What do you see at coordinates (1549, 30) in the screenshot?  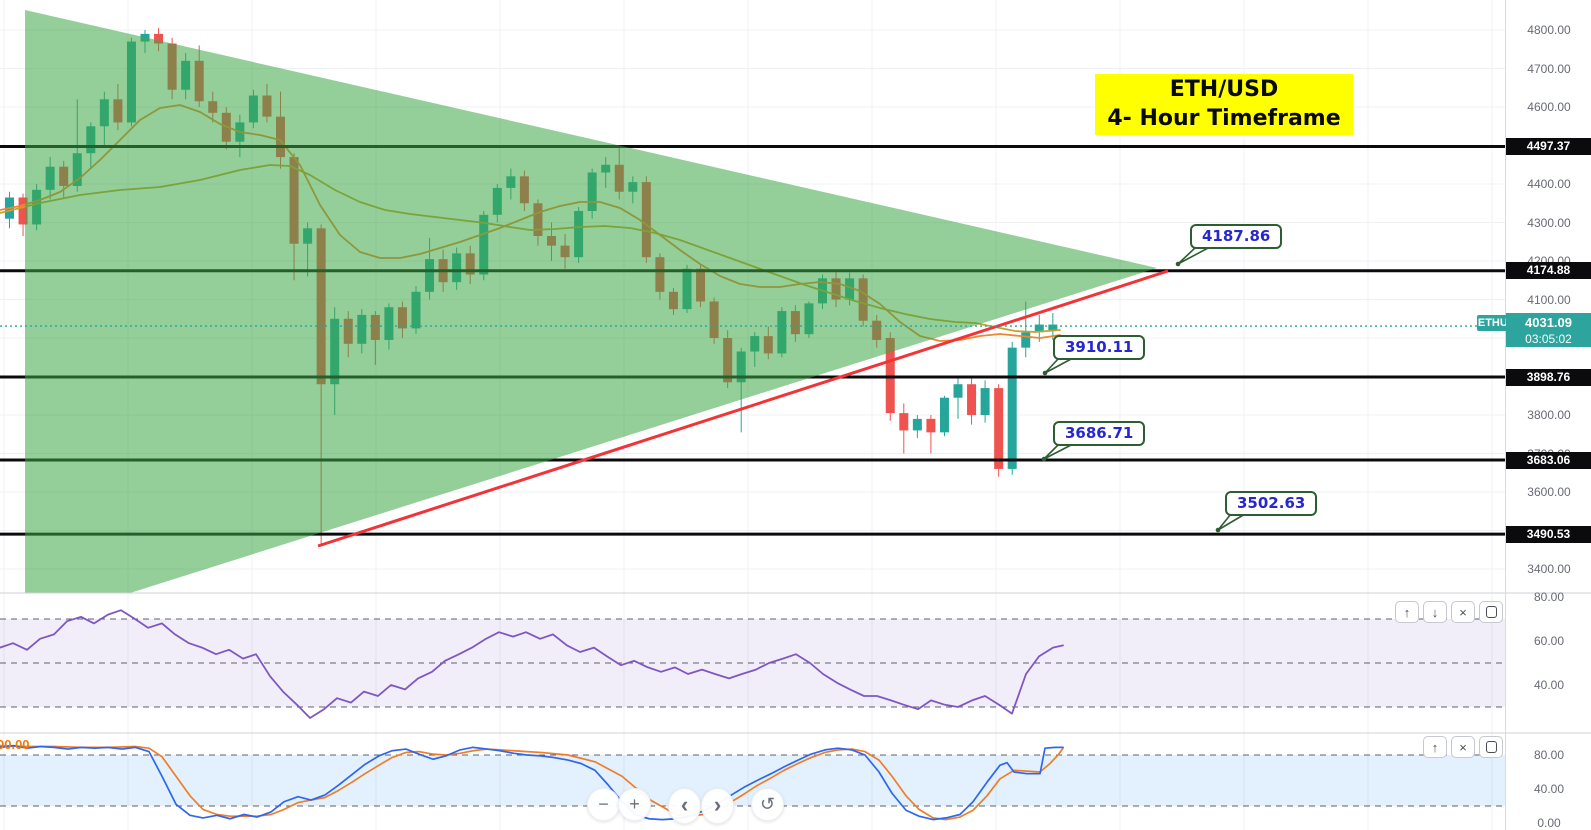 I see `price-tick-label: 4800.00` at bounding box center [1549, 30].